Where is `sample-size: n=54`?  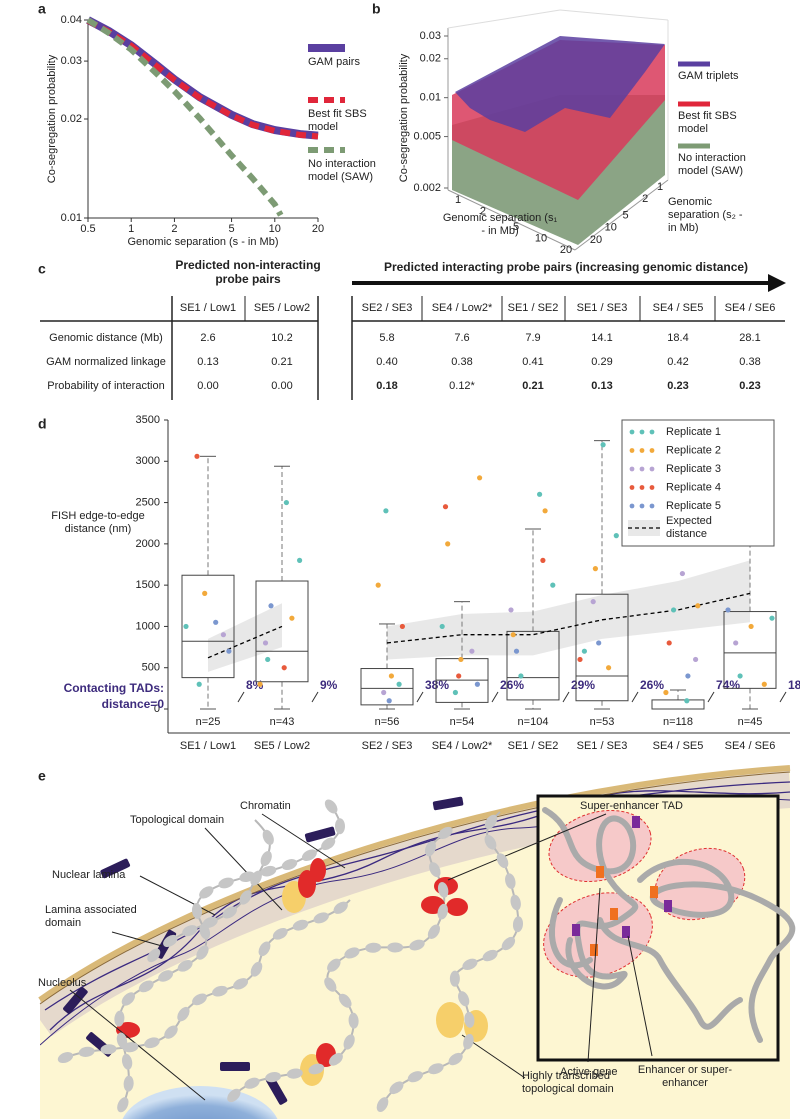
sample-size: n=54 is located at coordinates (462, 722).